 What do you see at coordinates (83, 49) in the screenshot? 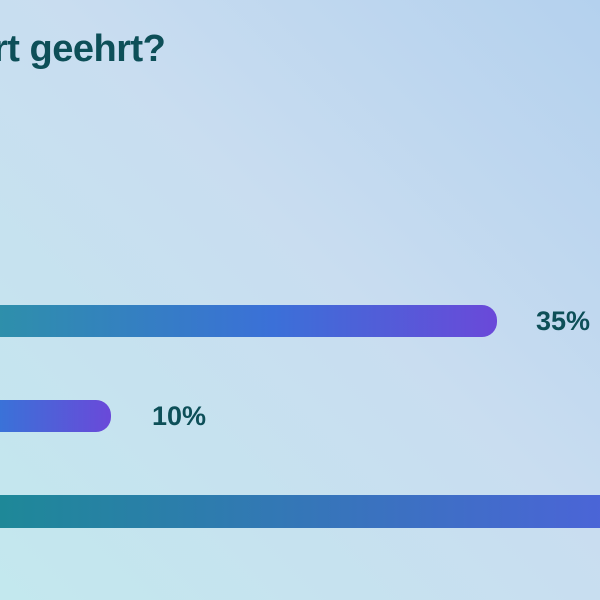
I see `chart-title: rt geehrt?` at bounding box center [83, 49].